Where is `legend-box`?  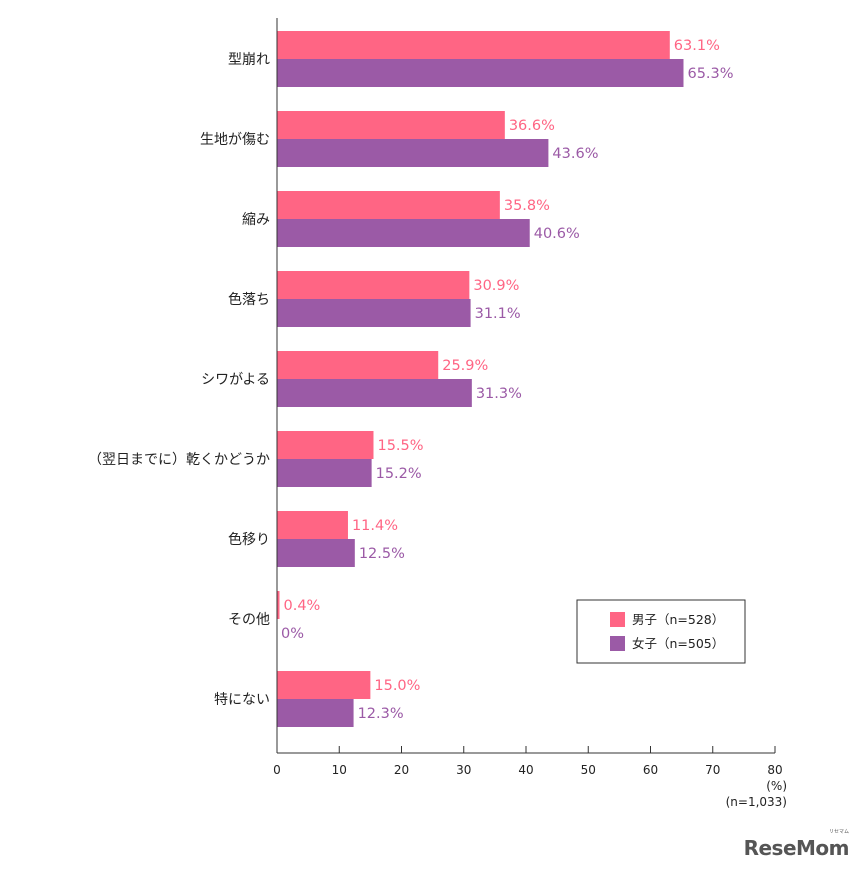
legend-box is located at coordinates (661, 631).